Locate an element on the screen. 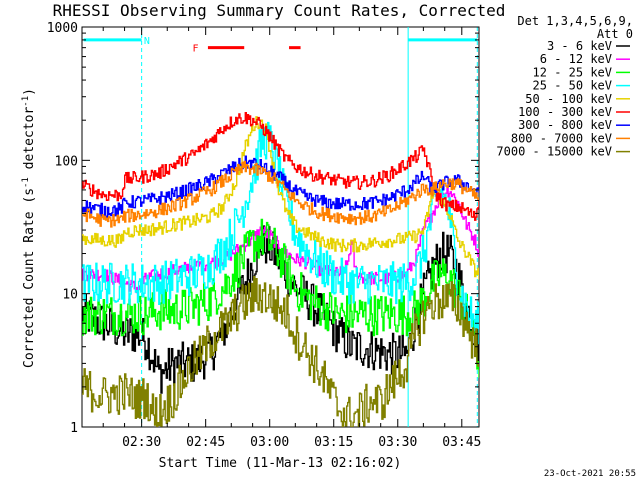 The image size is (640, 480). x-axis-label: Start Time (11-Mar-13 02:16:02) is located at coordinates (280, 463).